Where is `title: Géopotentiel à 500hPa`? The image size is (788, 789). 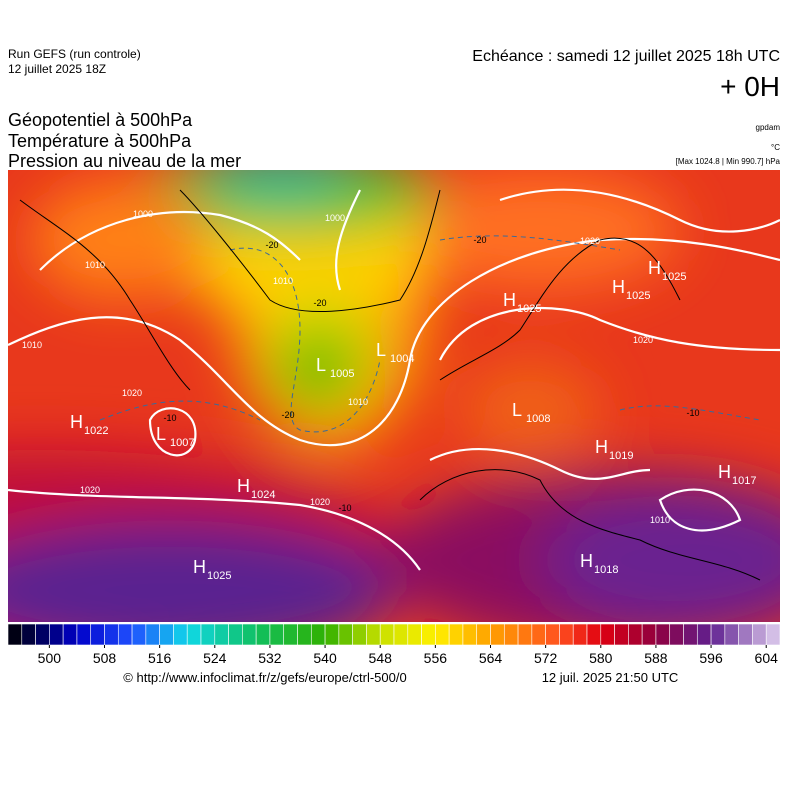
title: Géopotentiel à 500hPa is located at coordinates (100, 120).